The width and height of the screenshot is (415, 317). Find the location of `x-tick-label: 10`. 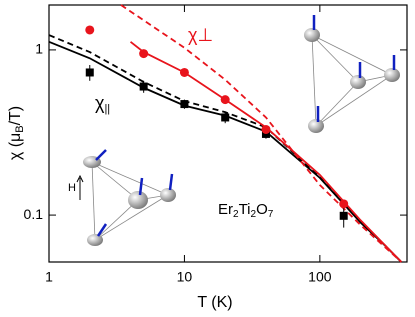

x-tick-label: 10 is located at coordinates (185, 277).